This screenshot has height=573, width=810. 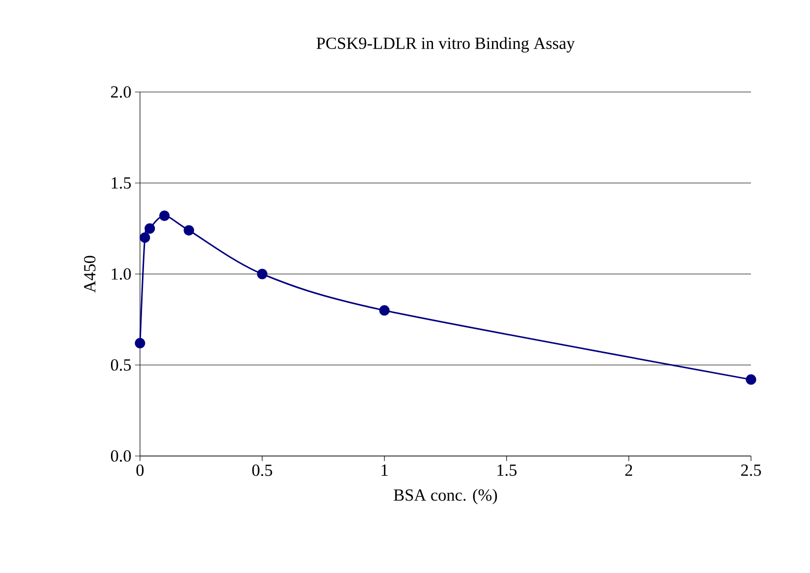 What do you see at coordinates (628, 470) in the screenshot?
I see `x-tick-label: 2` at bounding box center [628, 470].